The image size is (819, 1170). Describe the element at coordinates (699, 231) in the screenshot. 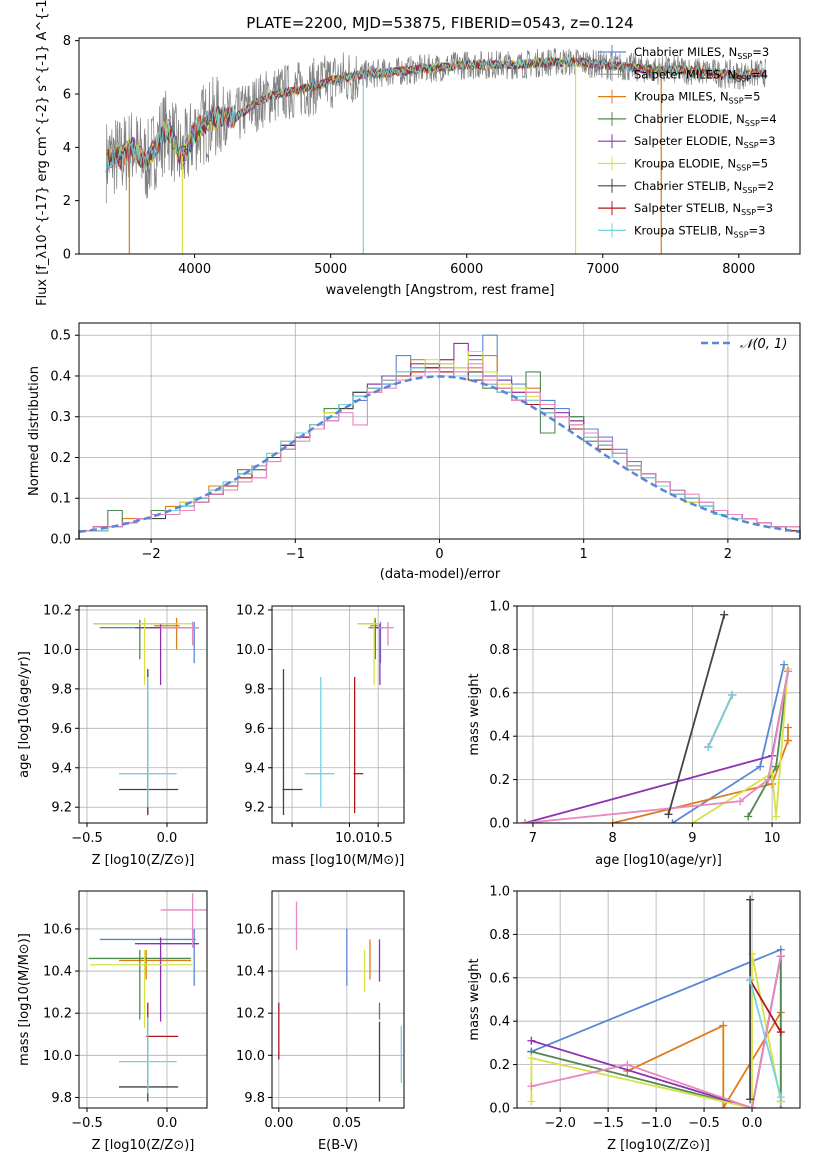

I see `legend-entry: Kroupa STELIB, NSSP=3` at that location.